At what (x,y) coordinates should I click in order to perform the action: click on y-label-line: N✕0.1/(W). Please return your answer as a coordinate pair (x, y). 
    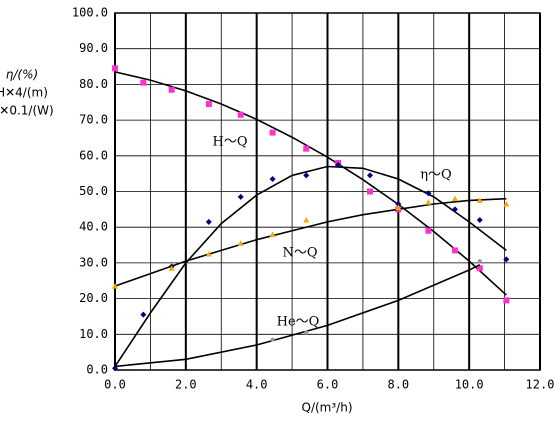
    Looking at the image, I should click on (27, 111).